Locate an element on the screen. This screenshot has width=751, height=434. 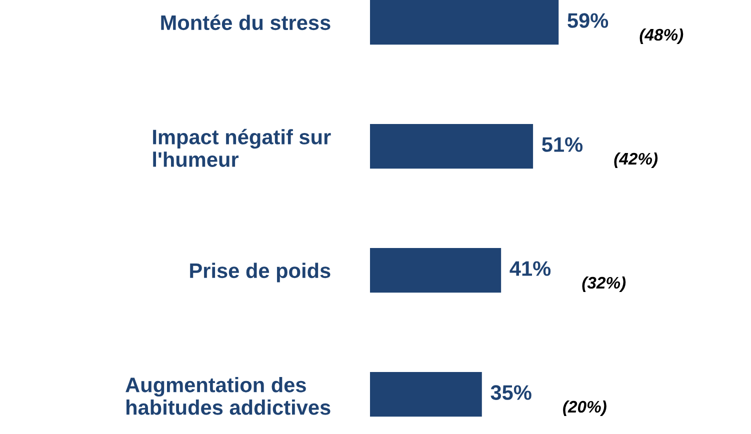
text: (20%) is located at coordinates (584, 408).